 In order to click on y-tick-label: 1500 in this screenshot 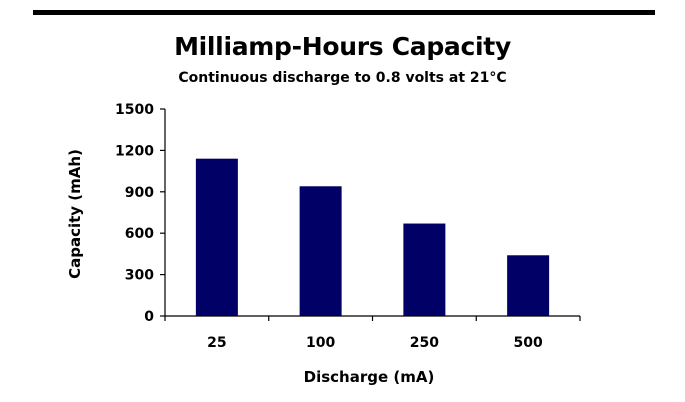, I will do `click(134, 110)`.